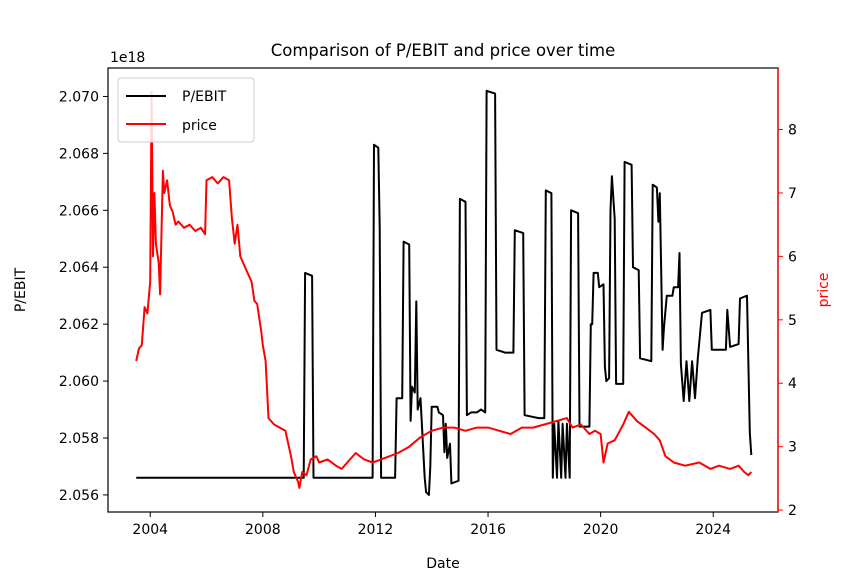  I want to click on legend: P/EBIT price, so click(186, 110).